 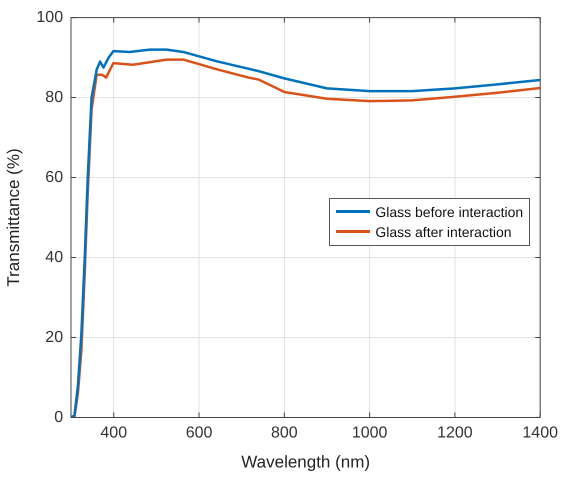 What do you see at coordinates (199, 433) in the screenshot?
I see `x-tick-label: 600` at bounding box center [199, 433].